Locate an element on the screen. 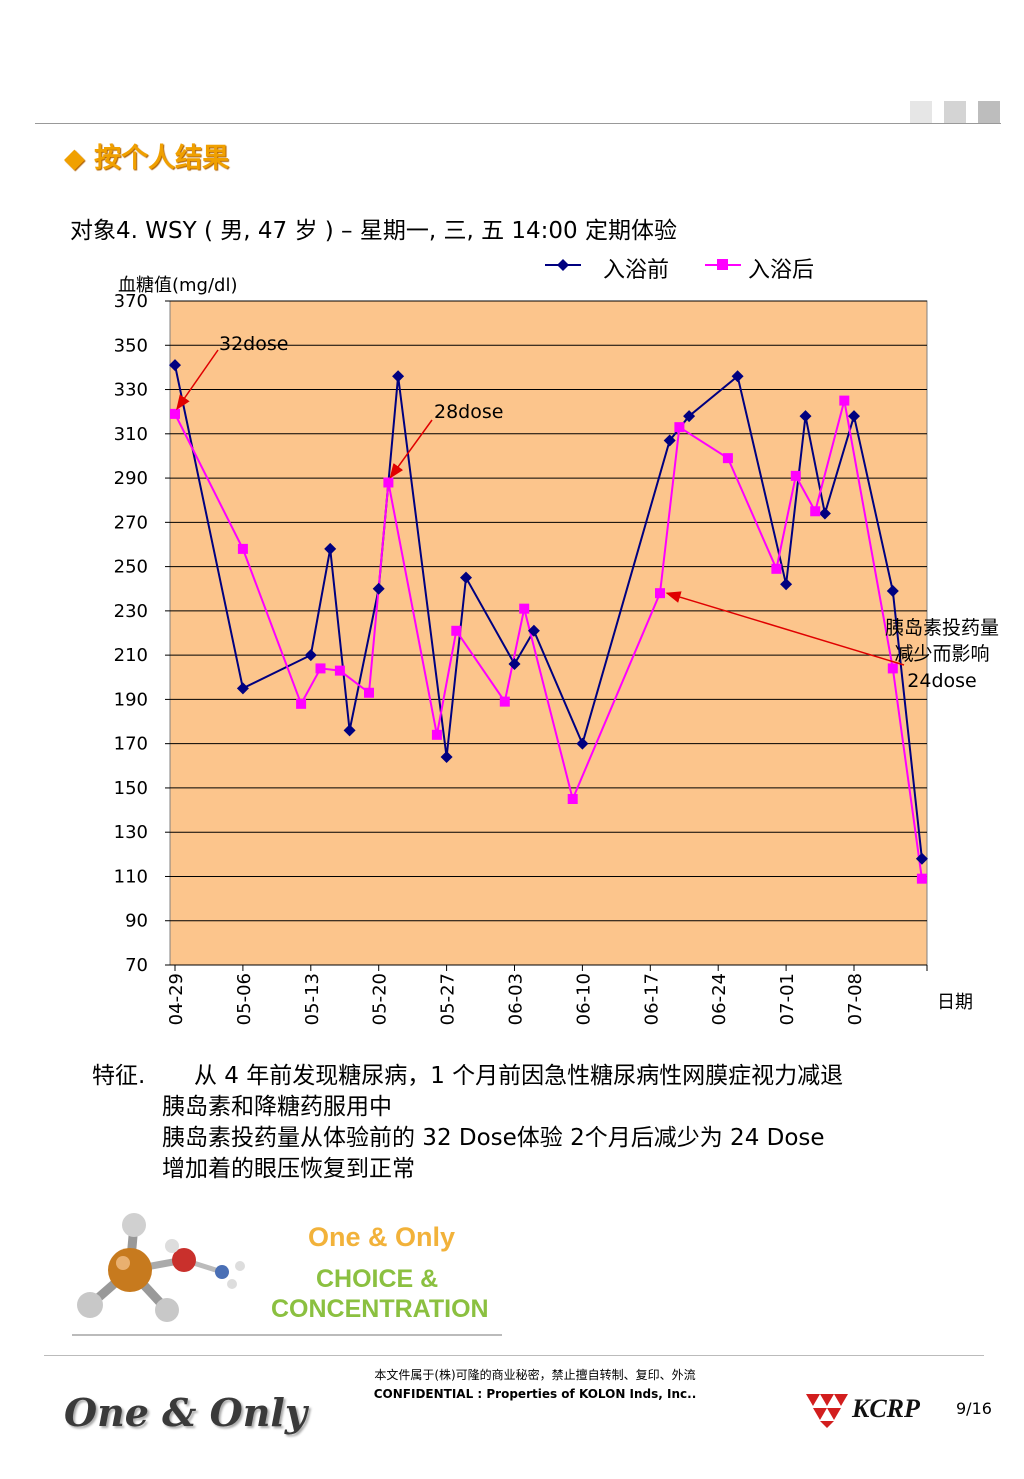 The width and height of the screenshot is (1024, 1479). y-tick-label: 230 is located at coordinates (131, 611).